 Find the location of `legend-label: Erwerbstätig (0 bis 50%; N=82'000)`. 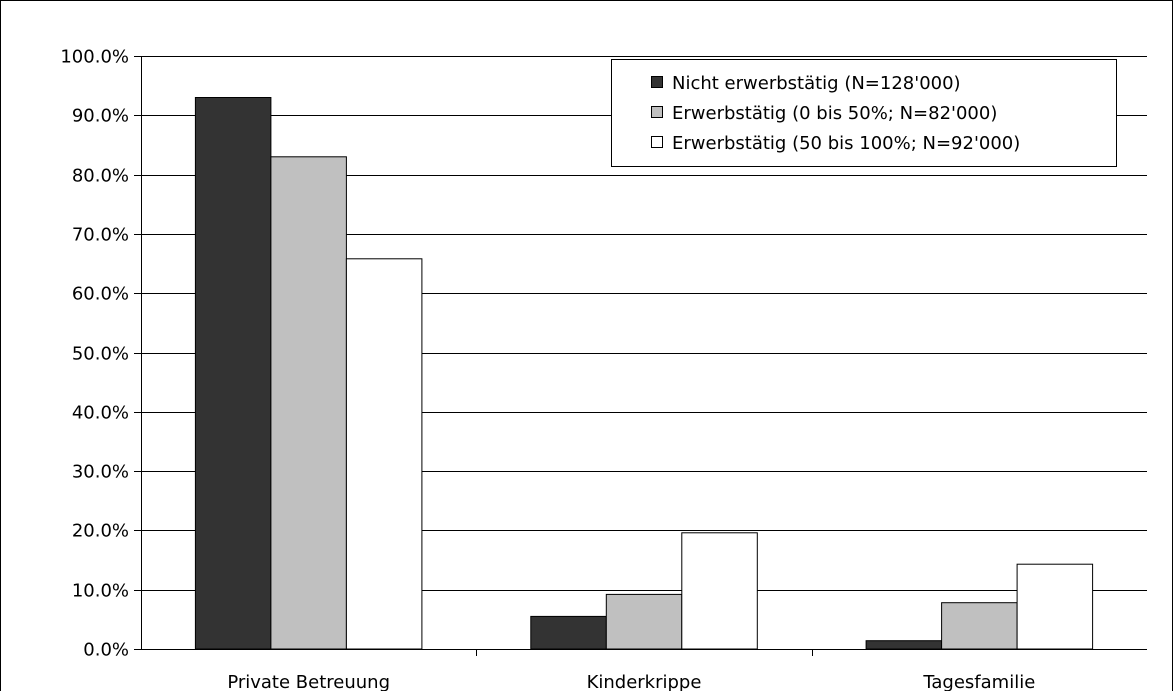

legend-label: Erwerbstätig (0 bis 50%; N=82'000) is located at coordinates (834, 113).